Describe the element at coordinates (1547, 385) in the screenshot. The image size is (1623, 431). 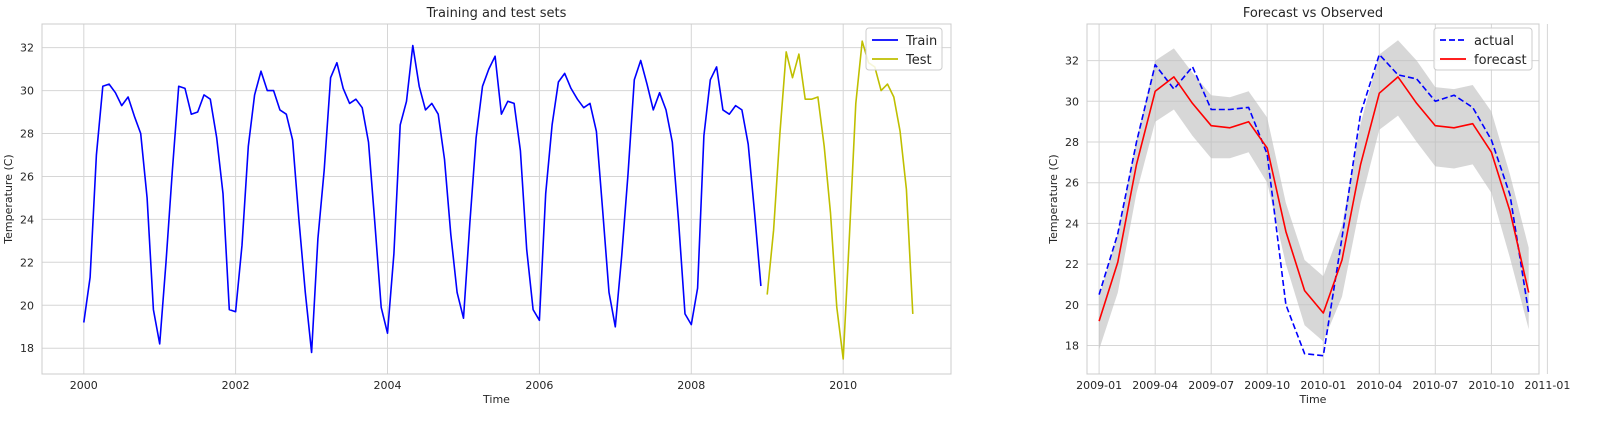
I see `x-tick-label: 2011-01` at that location.